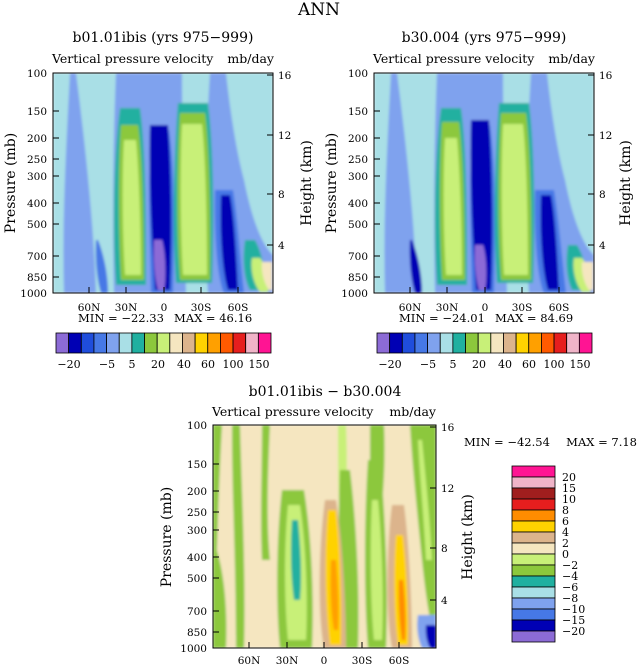  Describe the element at coordinates (193, 649) in the screenshot. I see `pressure-tick-label: 1000` at that location.